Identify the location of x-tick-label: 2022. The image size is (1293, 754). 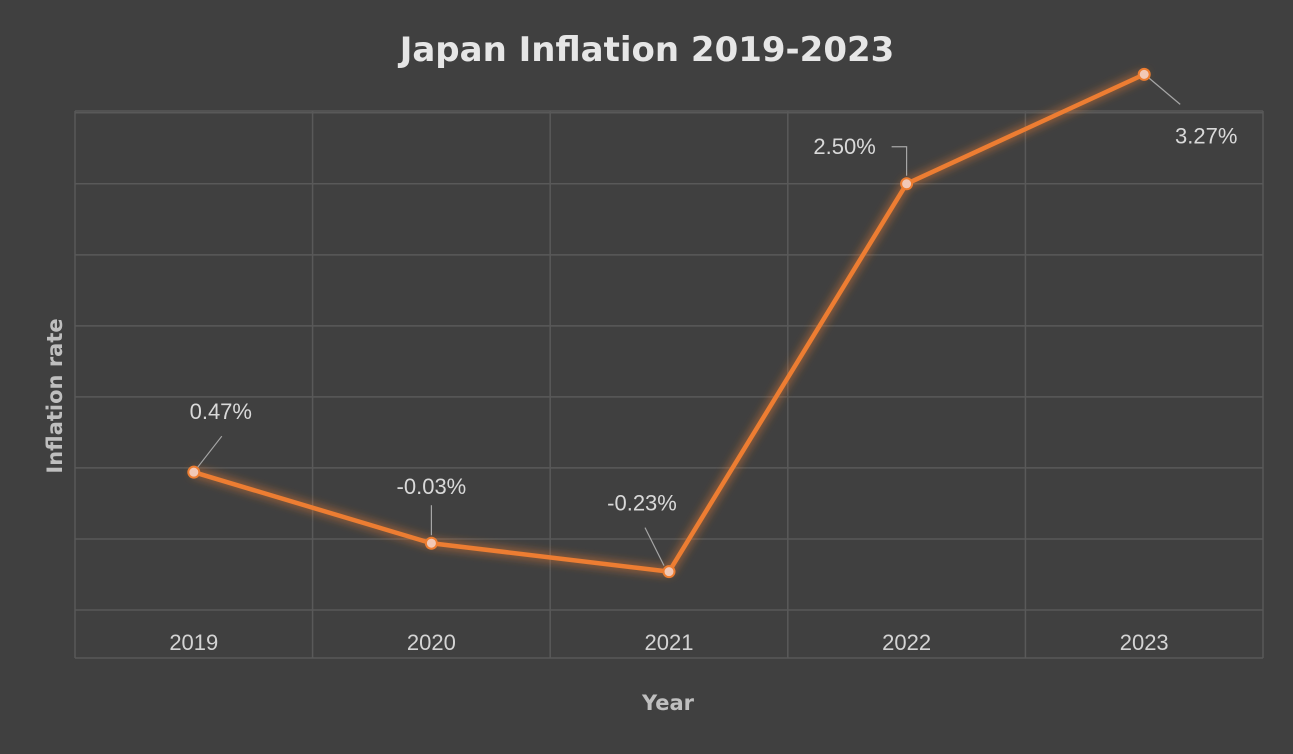
(906, 642).